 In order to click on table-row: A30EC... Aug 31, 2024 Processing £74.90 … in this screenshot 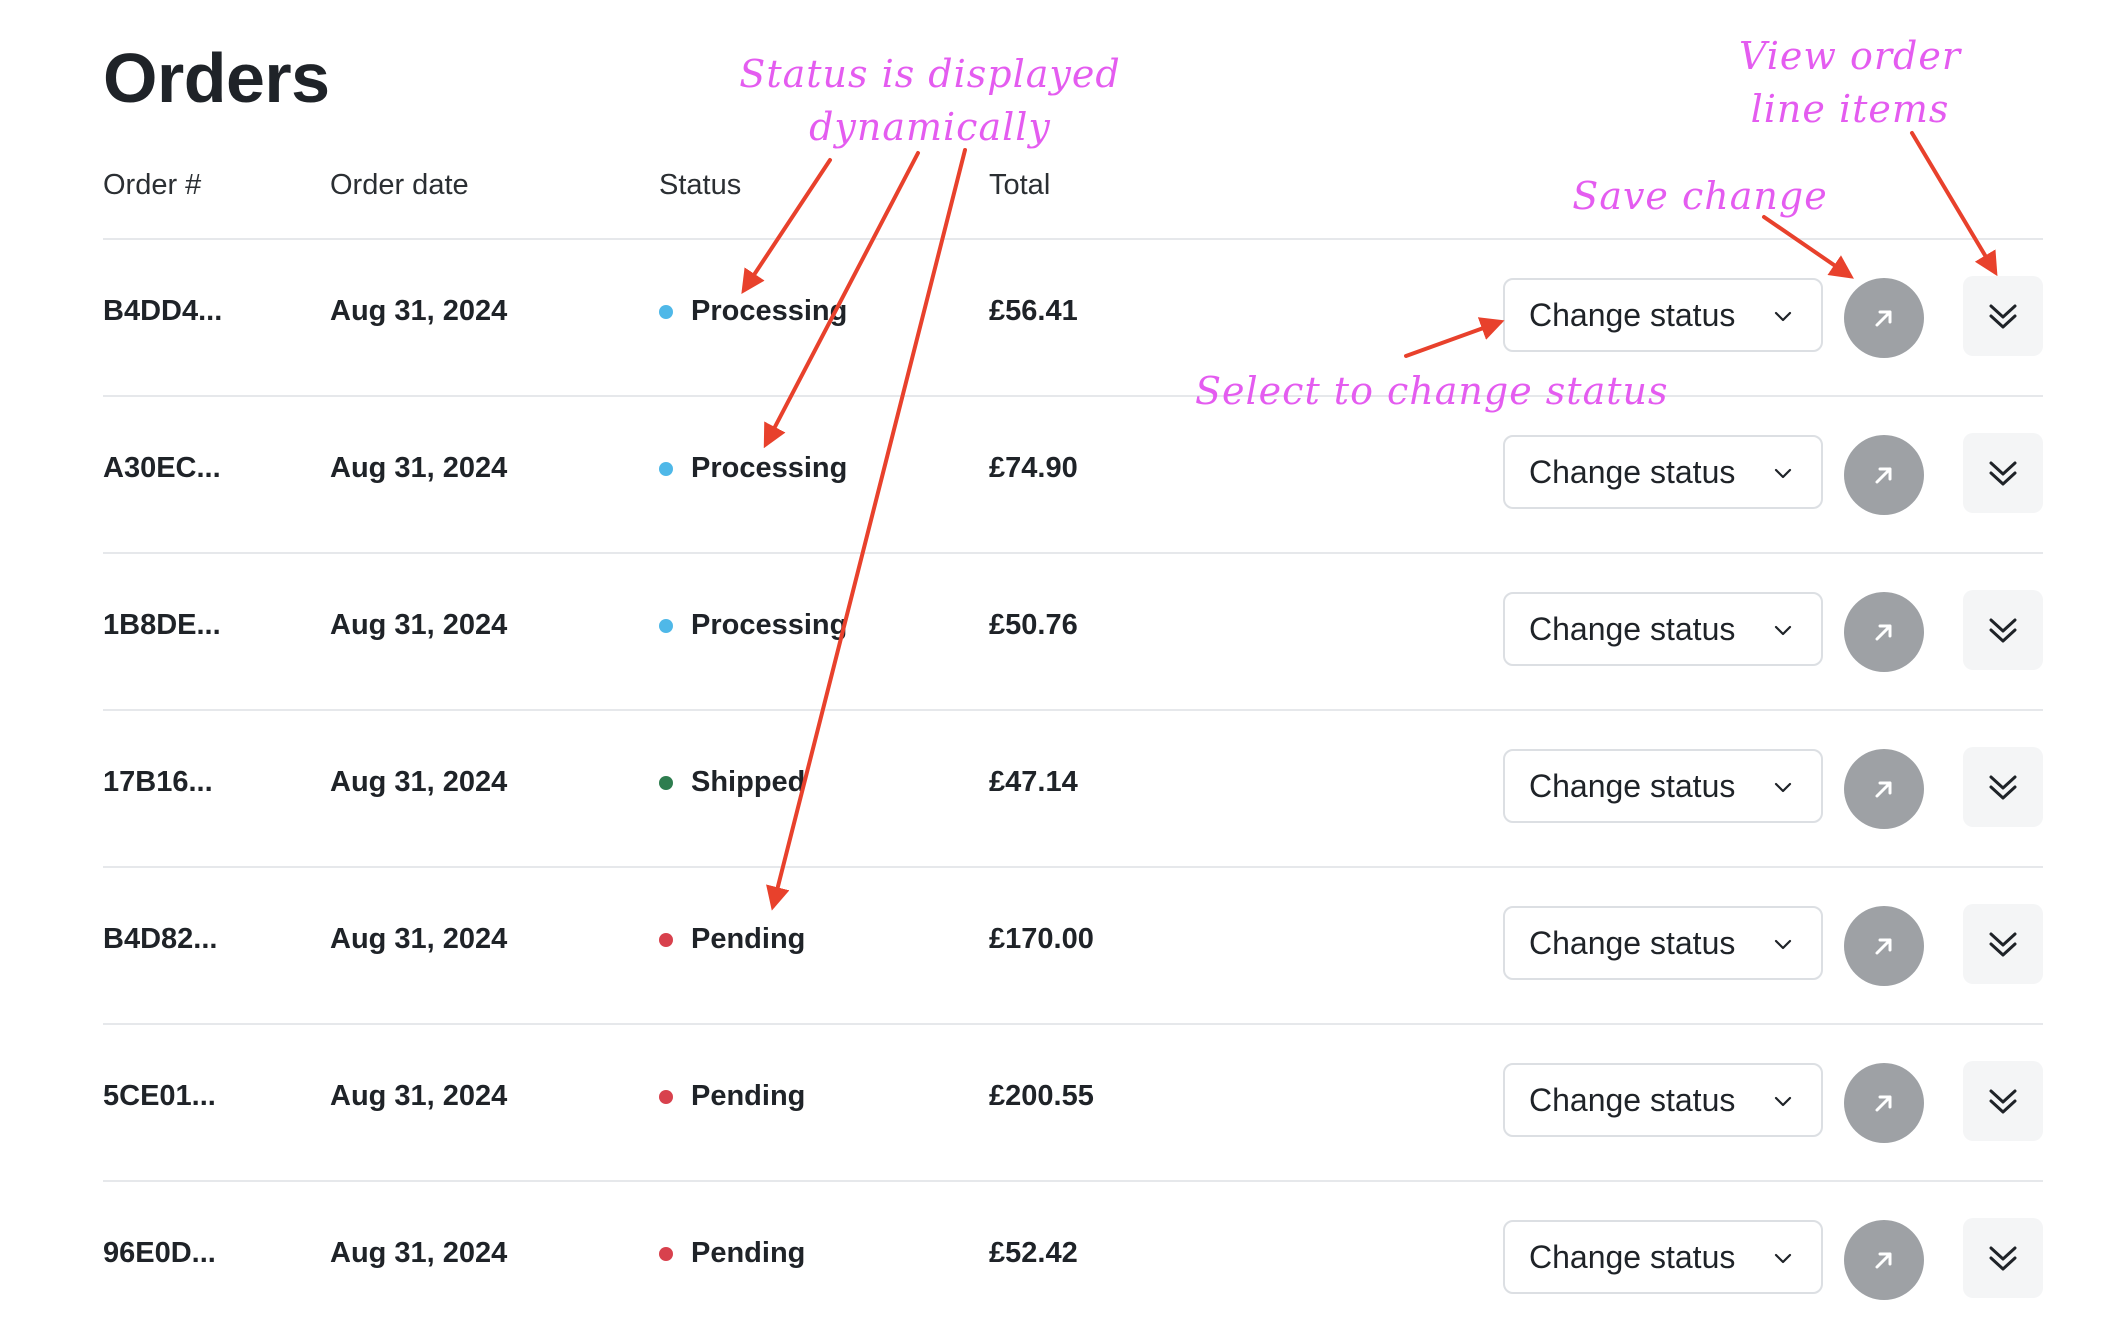, I will do `click(1073, 475)`.